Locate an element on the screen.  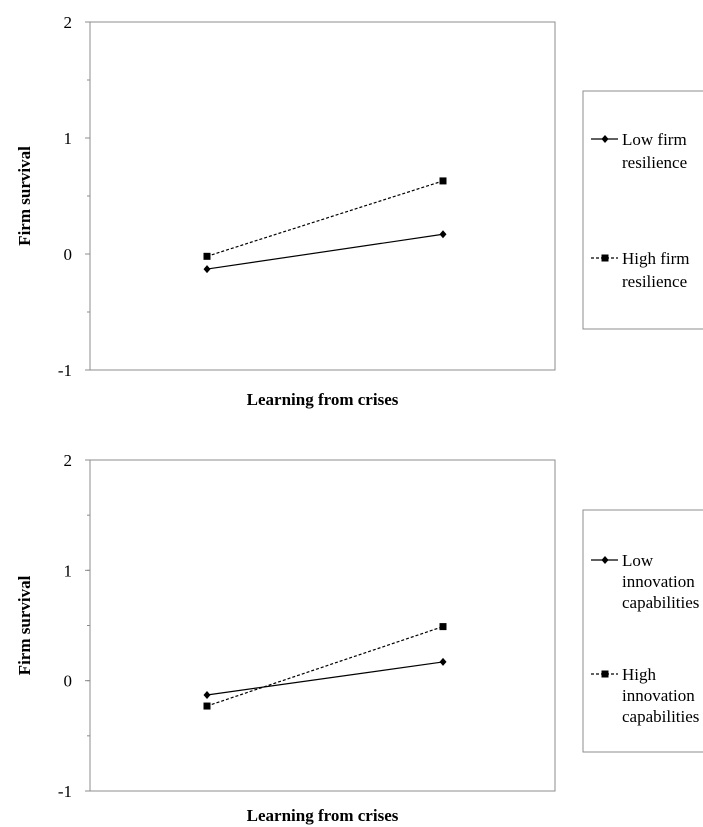
legend-label: Low innovation capabilities is located at coordinates (660, 581).